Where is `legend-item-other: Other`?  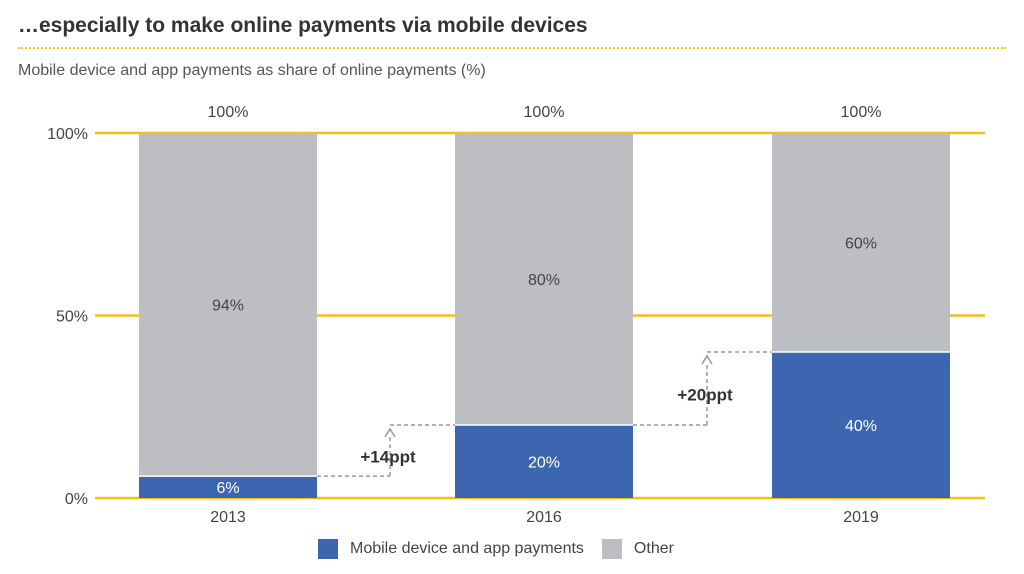
legend-item-other: Other is located at coordinates (637, 549).